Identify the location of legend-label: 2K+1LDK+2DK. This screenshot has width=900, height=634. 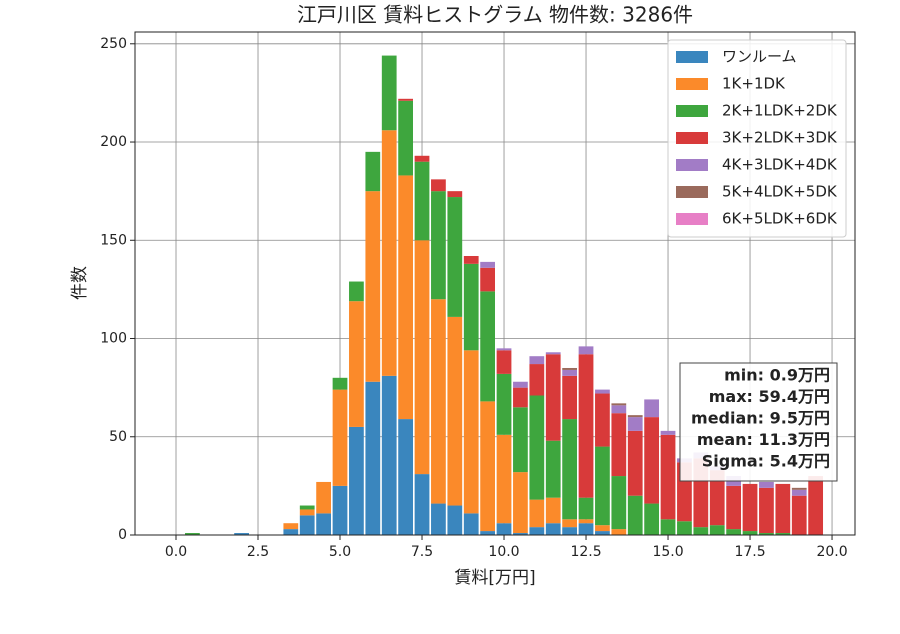
(780, 111).